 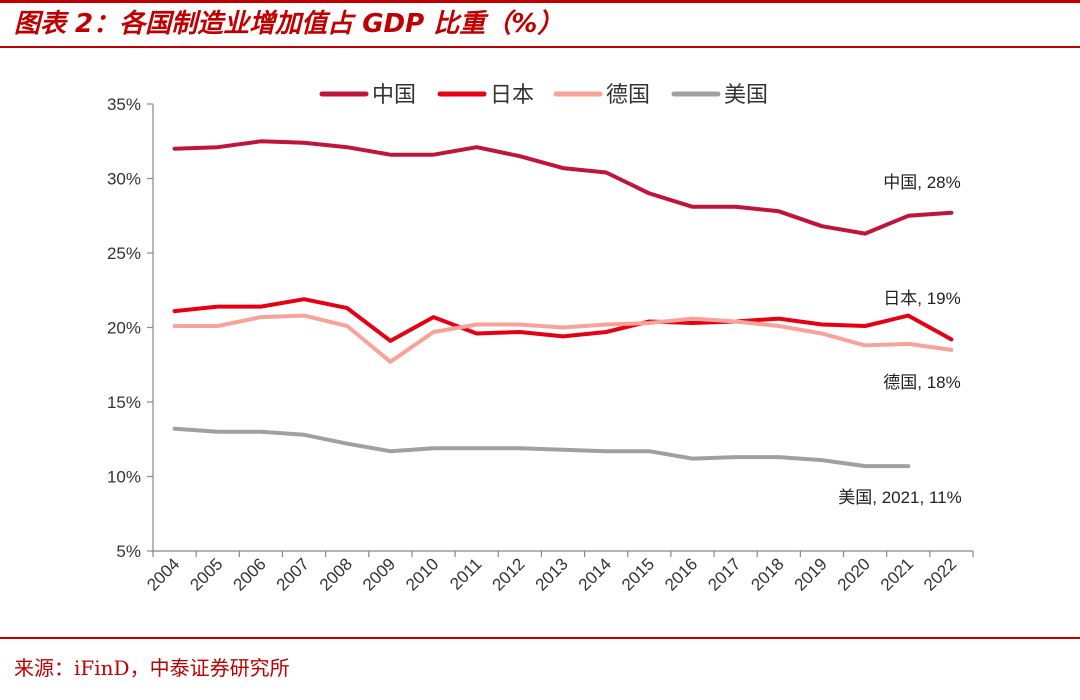 I want to click on x-tick-label: 2022, so click(x=940, y=574).